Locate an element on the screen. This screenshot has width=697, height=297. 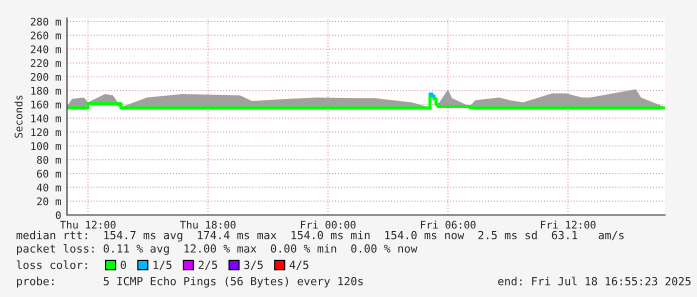
x-tick-label: Fri 06:00 is located at coordinates (448, 224).